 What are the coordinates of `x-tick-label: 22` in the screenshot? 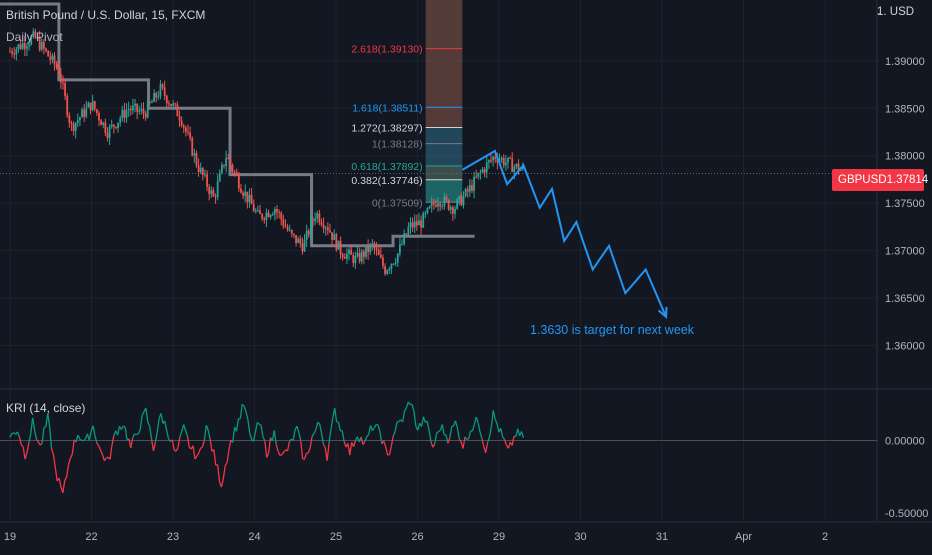 It's located at (91, 537).